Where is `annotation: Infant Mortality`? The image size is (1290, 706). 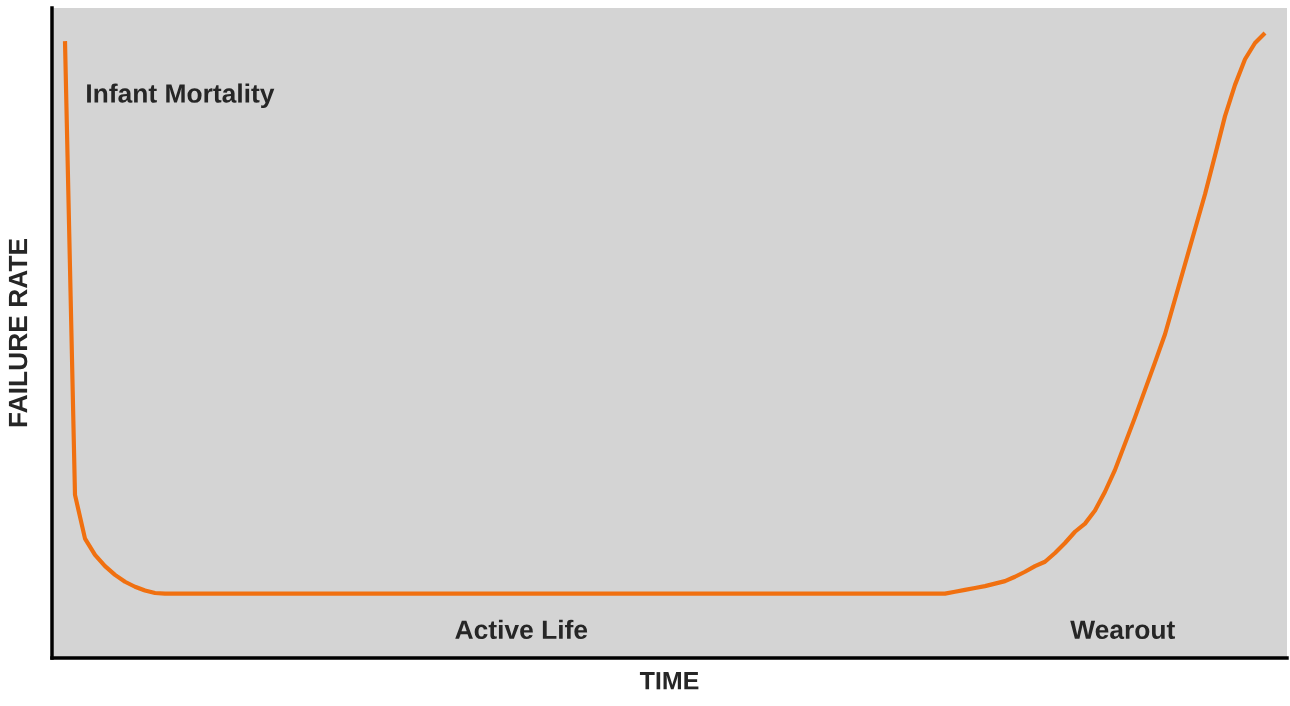 annotation: Infant Mortality is located at coordinates (181, 96).